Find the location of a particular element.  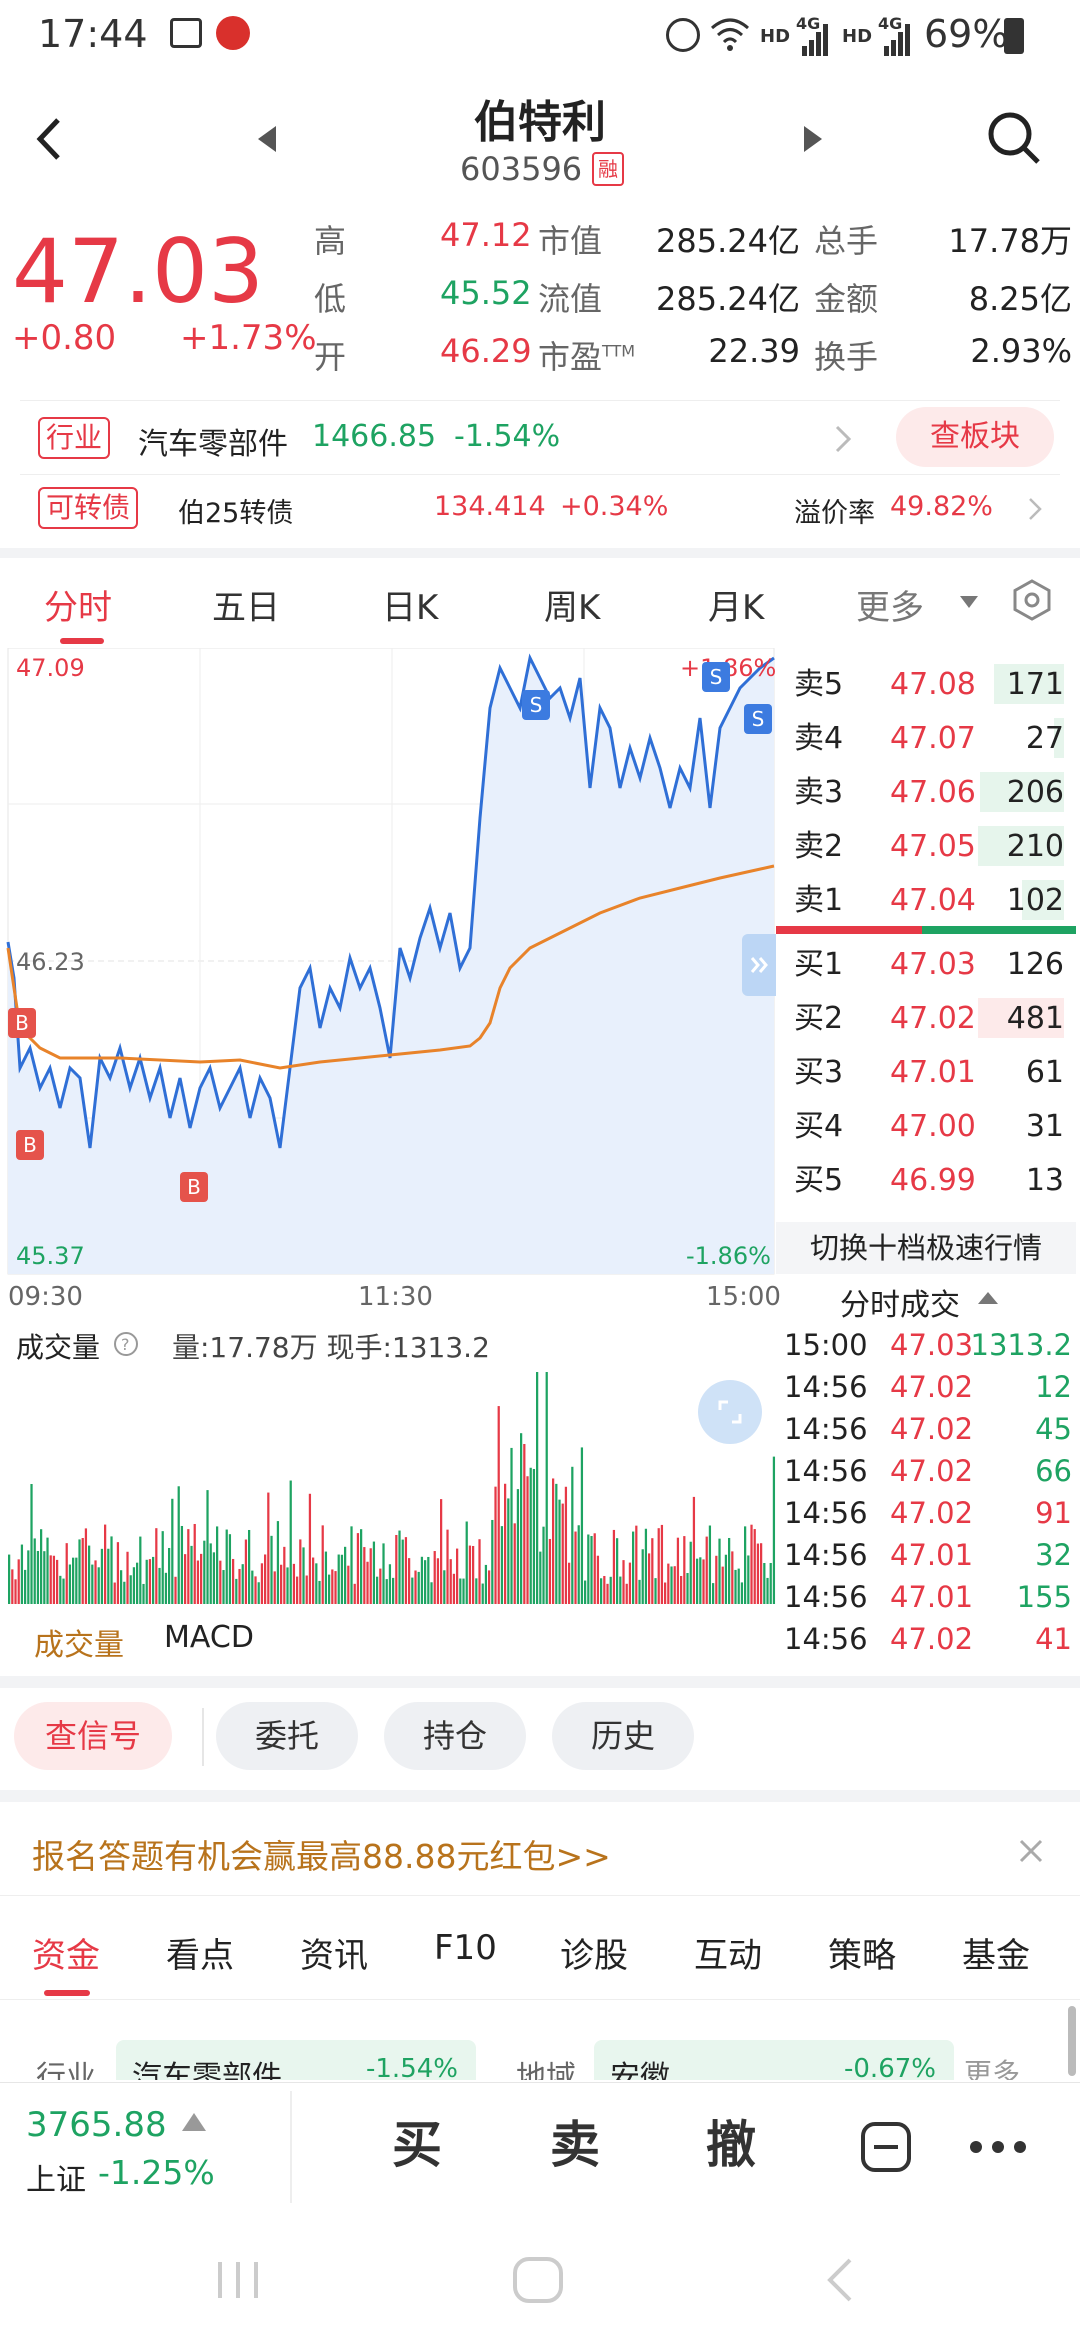

positions-button: 持仓 is located at coordinates (455, 1736).